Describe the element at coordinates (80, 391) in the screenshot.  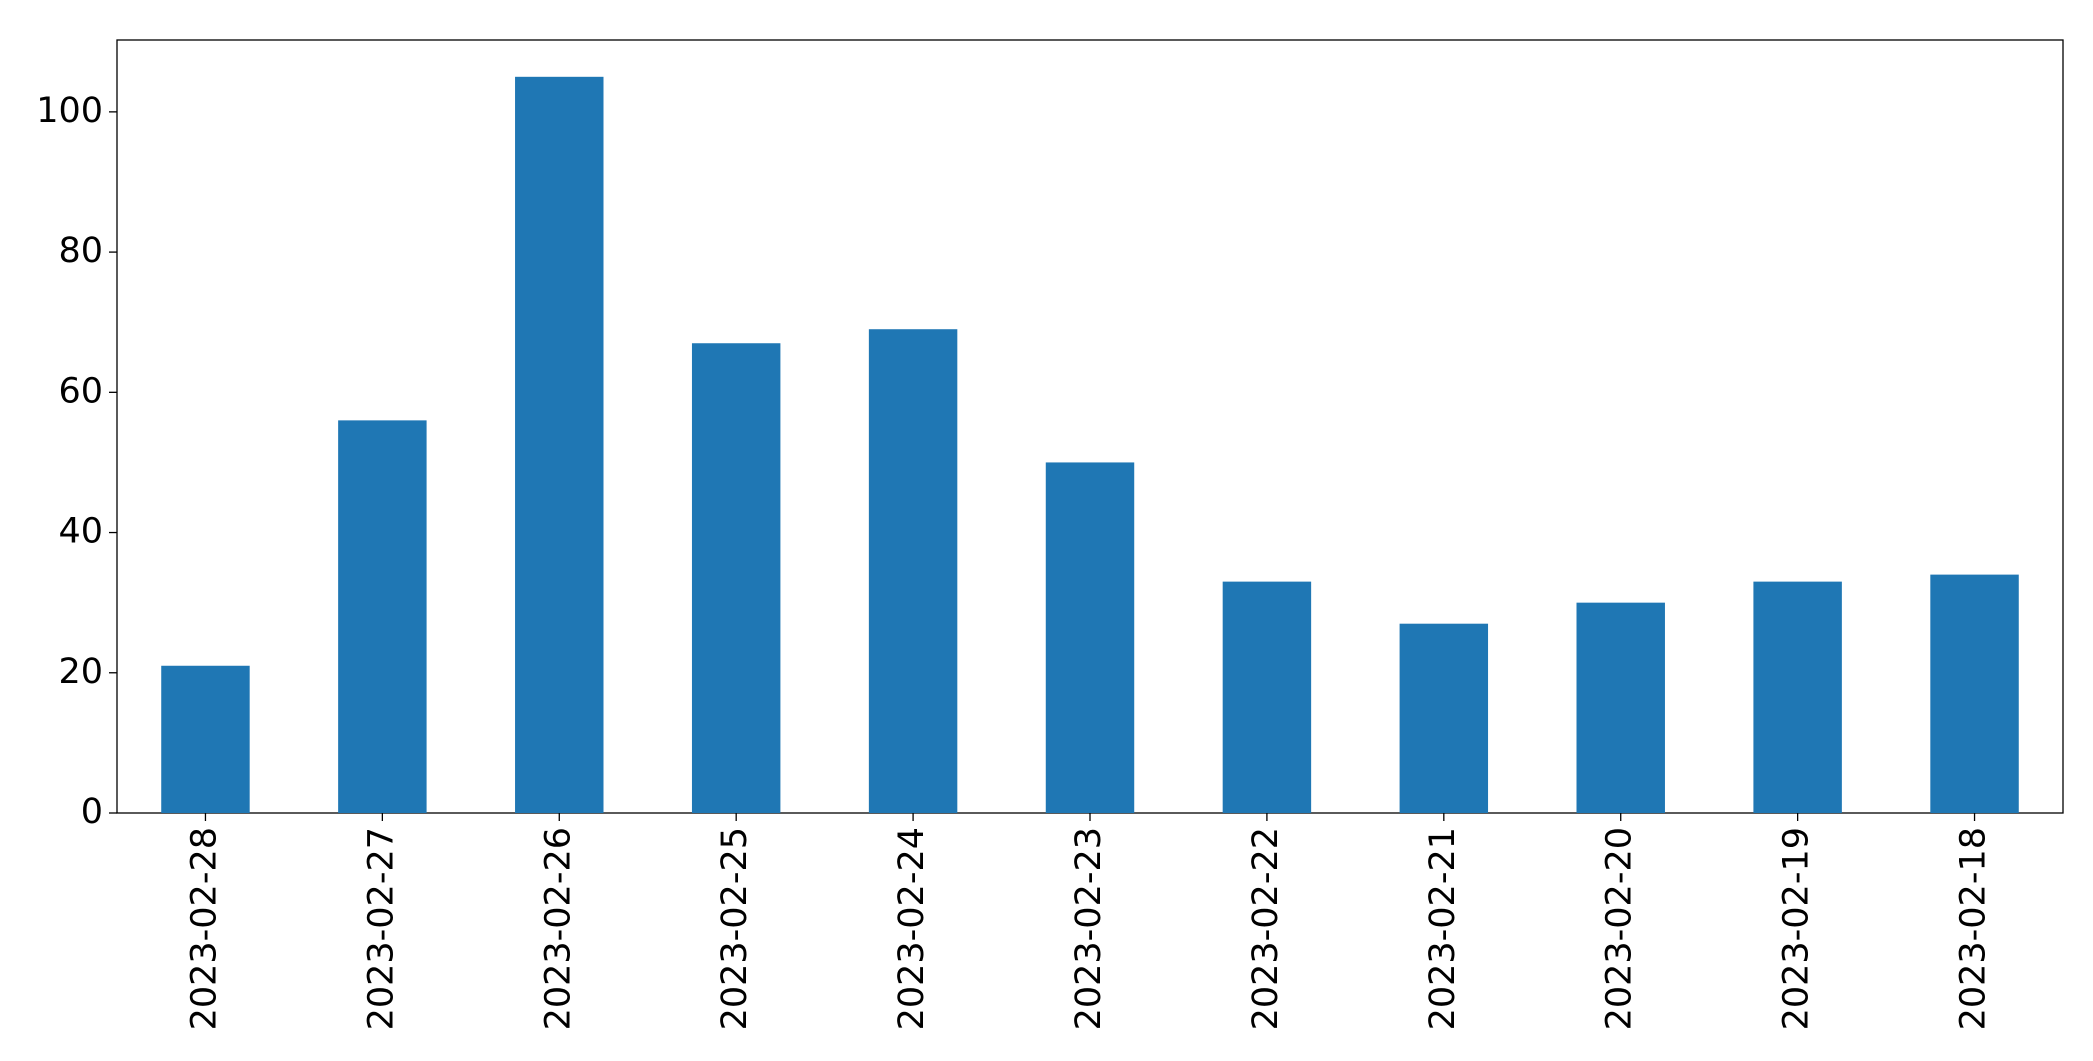
I see `y-tick-label: 60` at that location.